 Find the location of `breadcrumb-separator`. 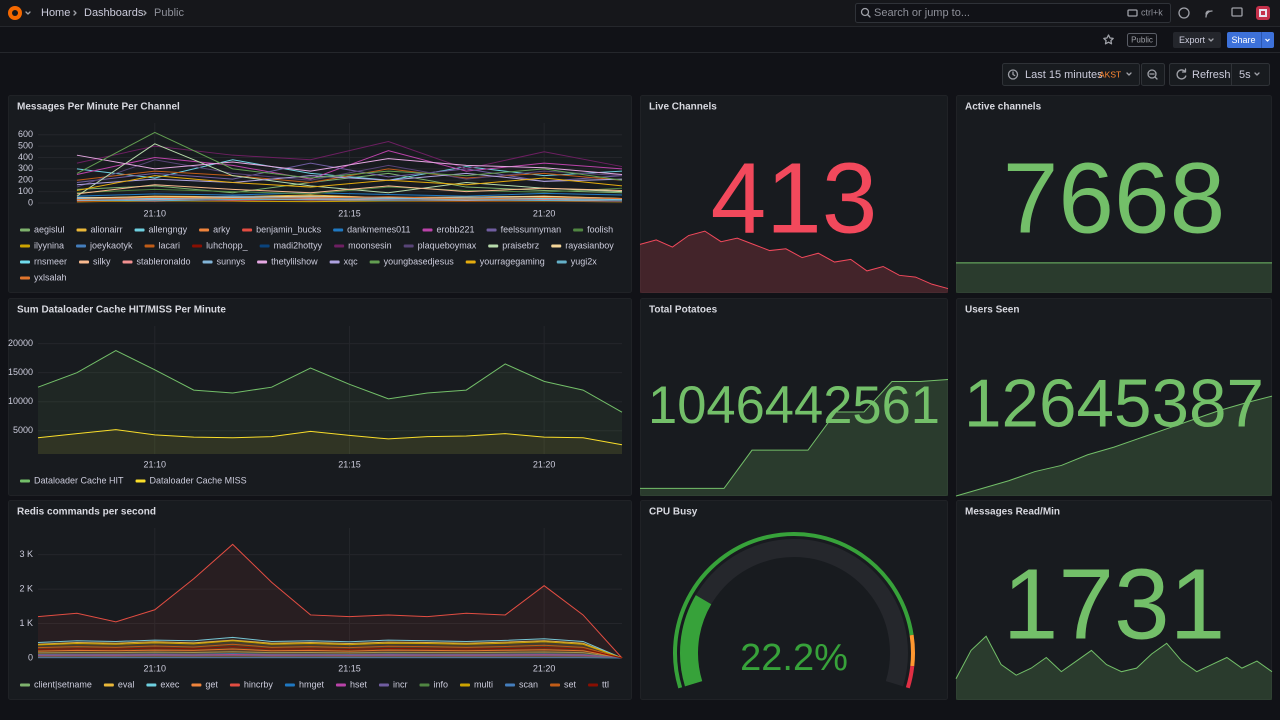

breadcrumb-separator is located at coordinates (75, 13).